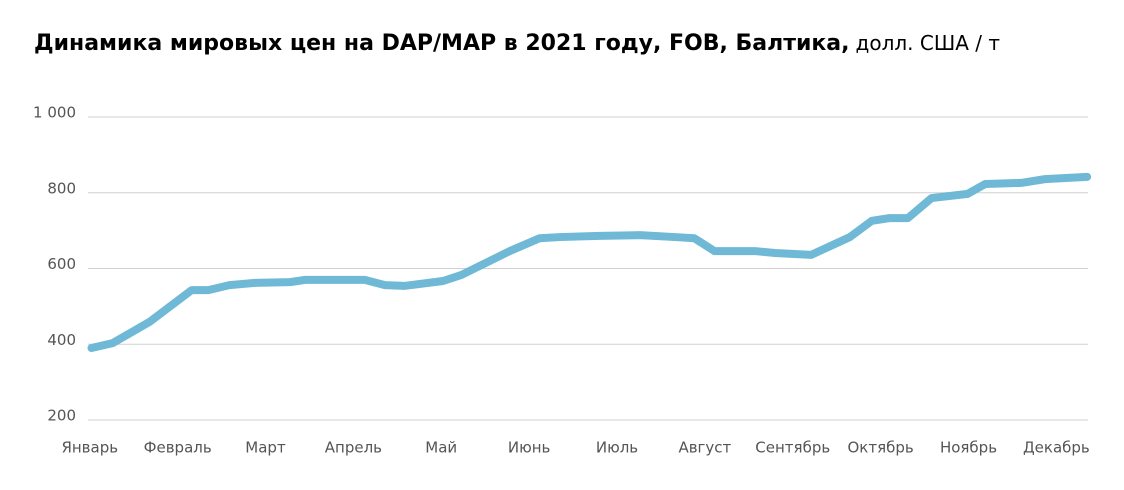 This screenshot has width=1124, height=490. I want to click on x-tick-label: Апрель, so click(353, 448).